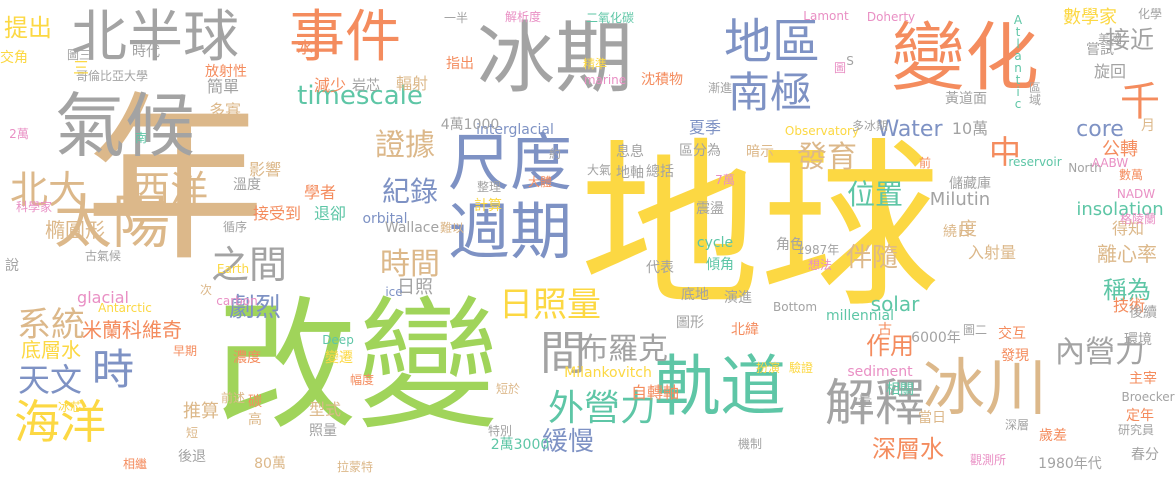 Image resolution: width=1175 pixels, height=482 pixels. Describe the element at coordinates (555, 154) in the screenshot. I see `word-122: 約` at that location.